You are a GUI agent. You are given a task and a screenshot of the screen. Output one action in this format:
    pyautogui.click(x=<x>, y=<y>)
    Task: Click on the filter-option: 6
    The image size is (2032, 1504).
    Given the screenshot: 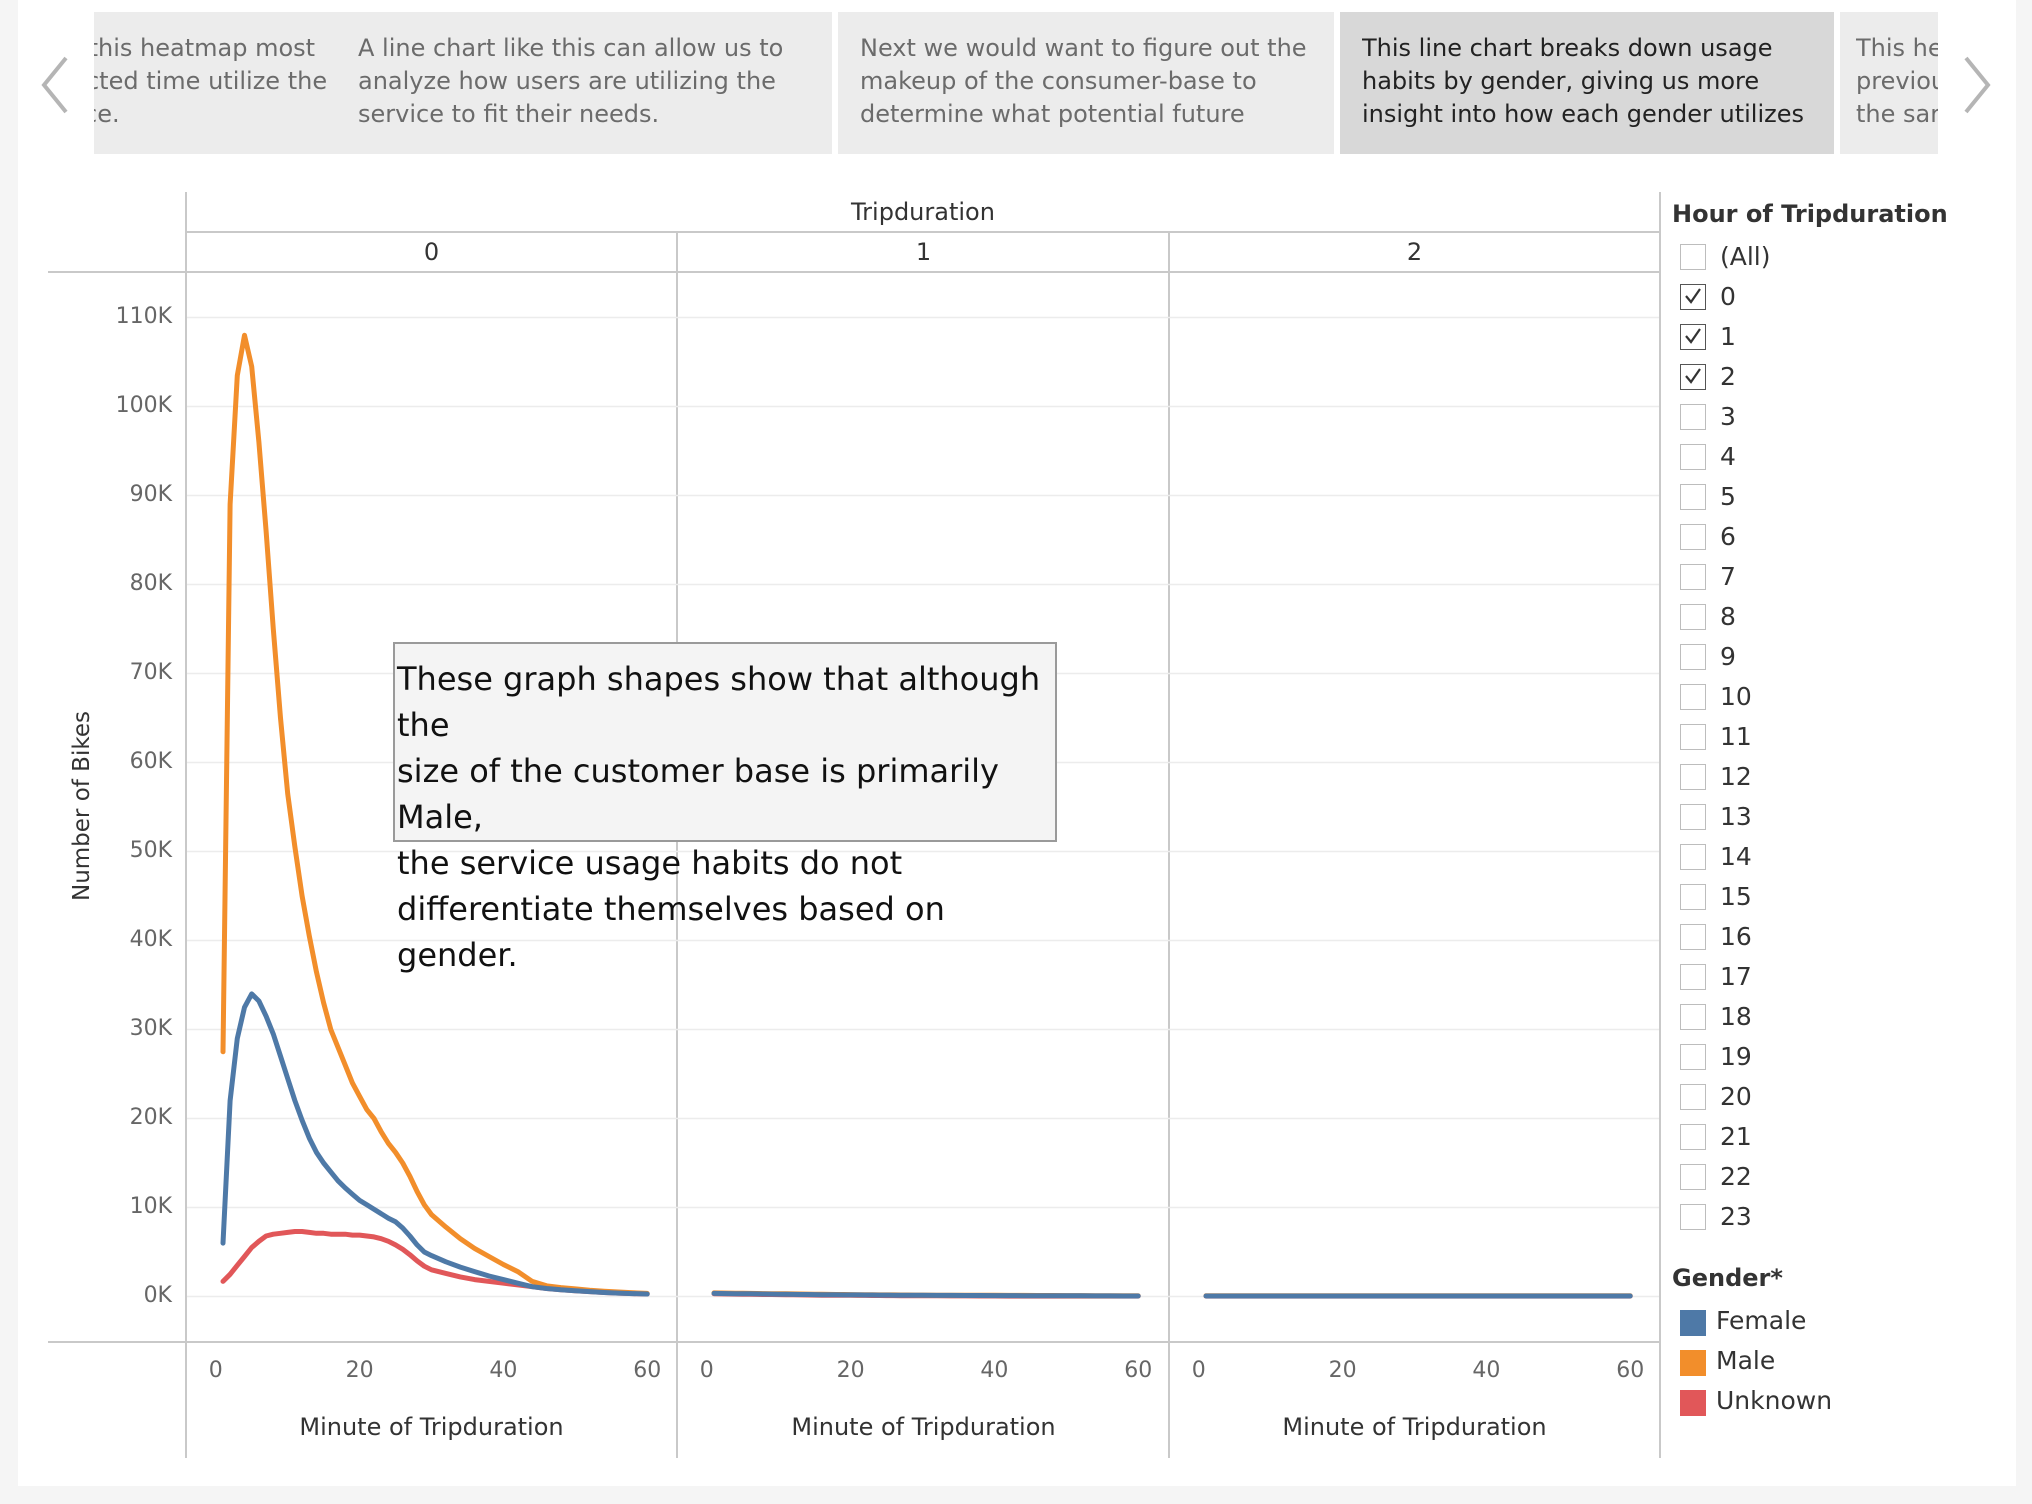 What is the action you would take?
    pyautogui.click(x=1842, y=538)
    